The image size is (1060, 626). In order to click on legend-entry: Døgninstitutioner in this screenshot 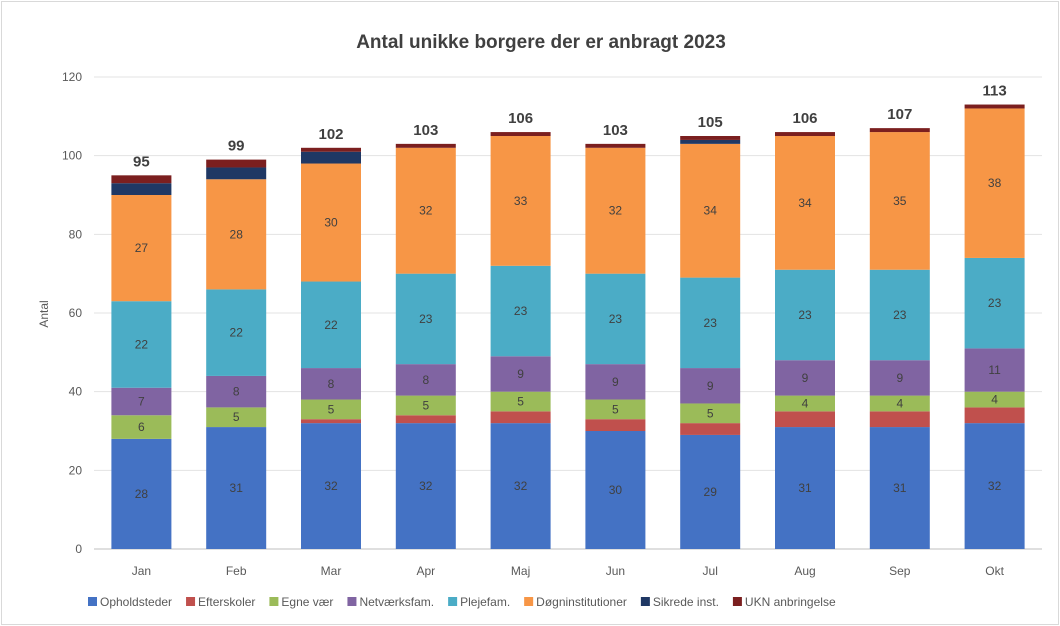, I will do `click(581, 602)`.